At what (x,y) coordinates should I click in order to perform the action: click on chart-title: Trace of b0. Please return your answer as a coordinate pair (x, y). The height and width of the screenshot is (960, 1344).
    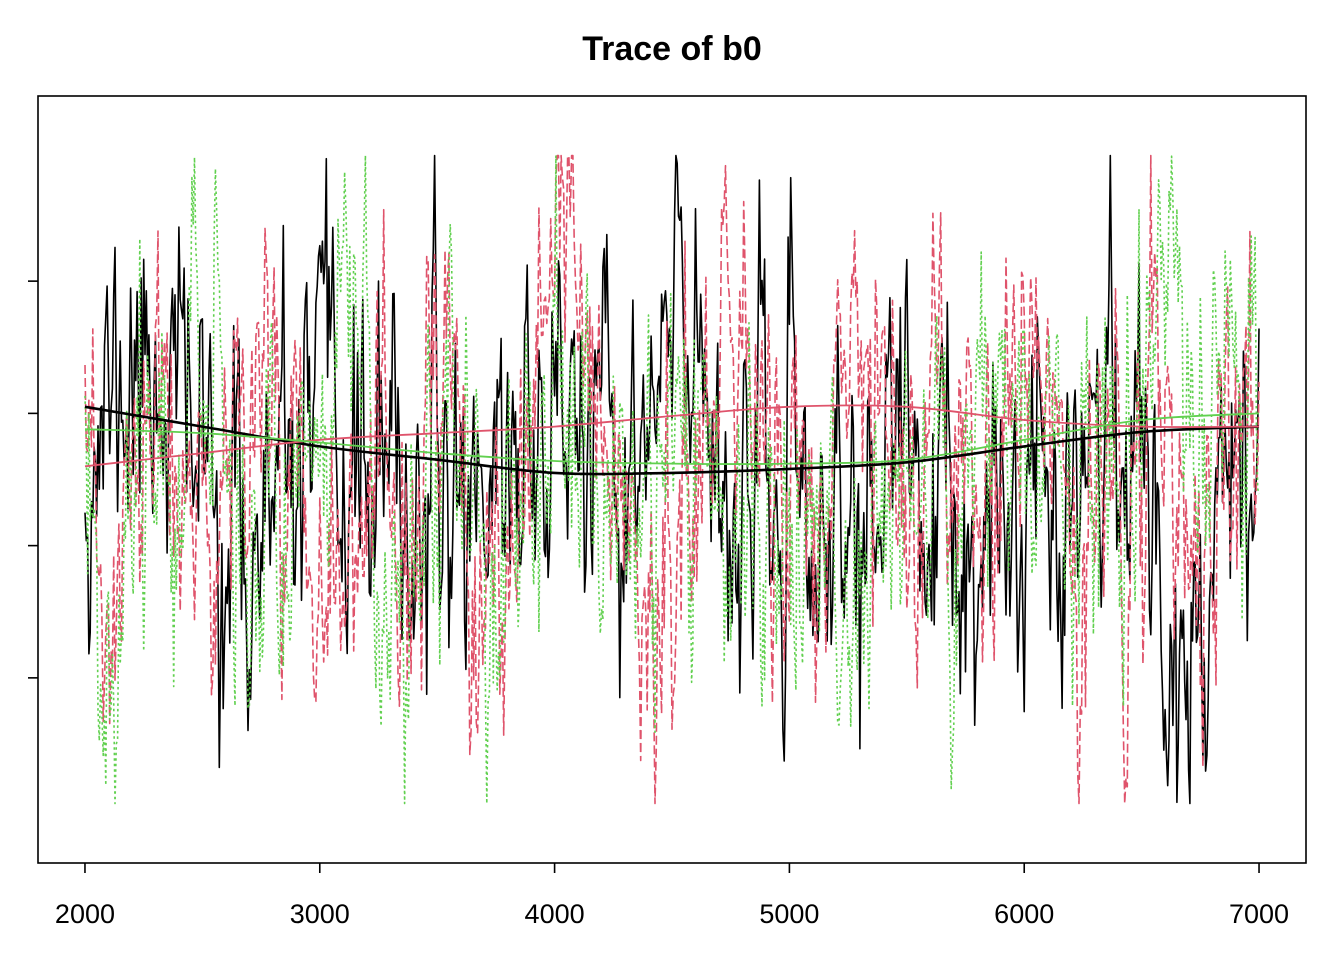
    Looking at the image, I should click on (672, 49).